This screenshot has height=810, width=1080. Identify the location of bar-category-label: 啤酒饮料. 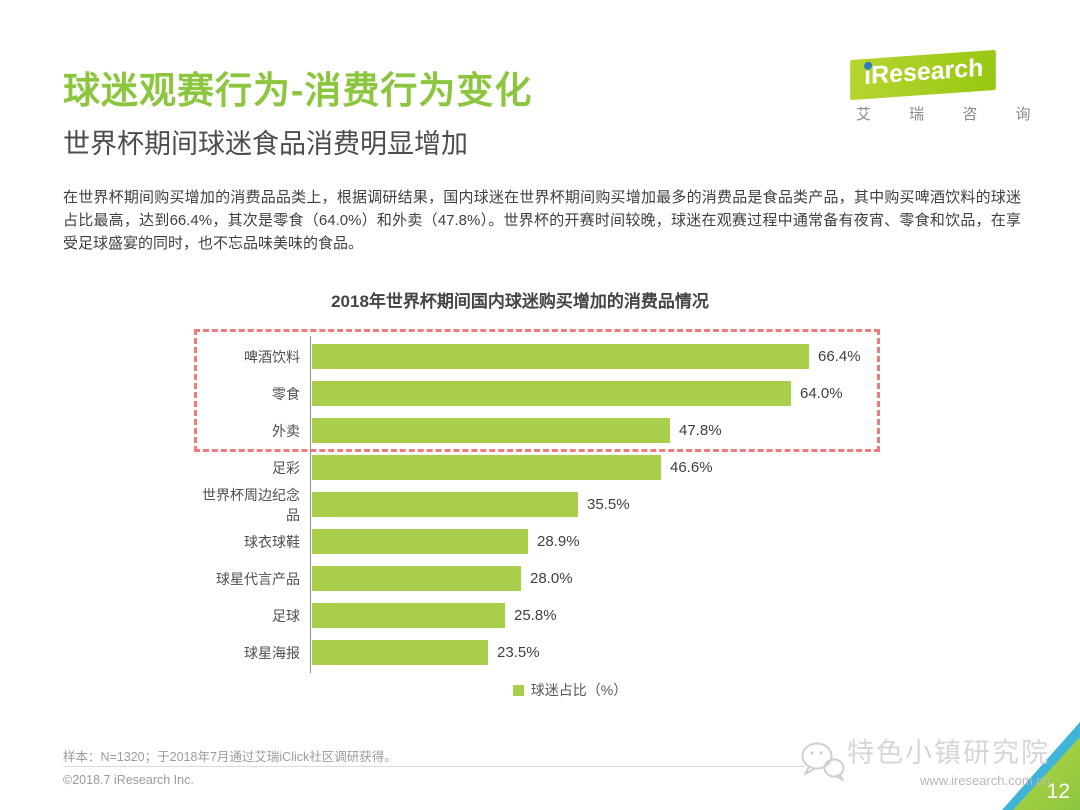
(272, 356).